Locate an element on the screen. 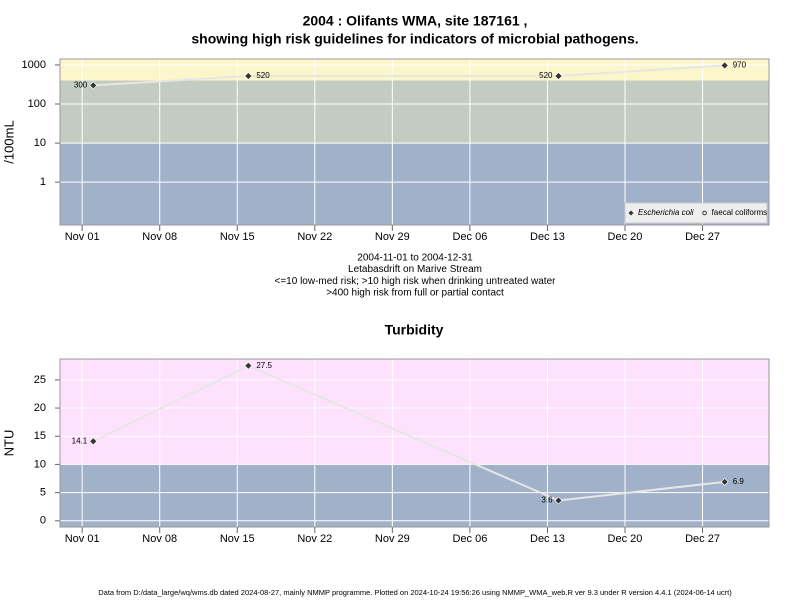  y-tick-label: 15 is located at coordinates (40, 436).